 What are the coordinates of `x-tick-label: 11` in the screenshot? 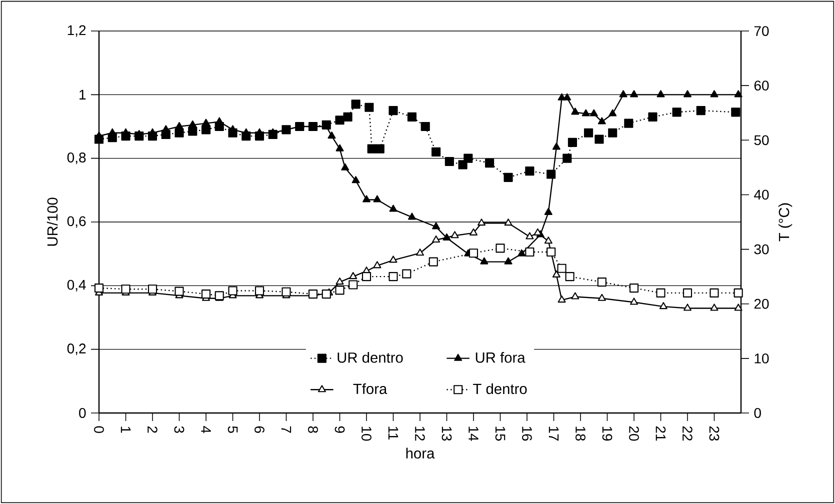 It's located at (393, 433).